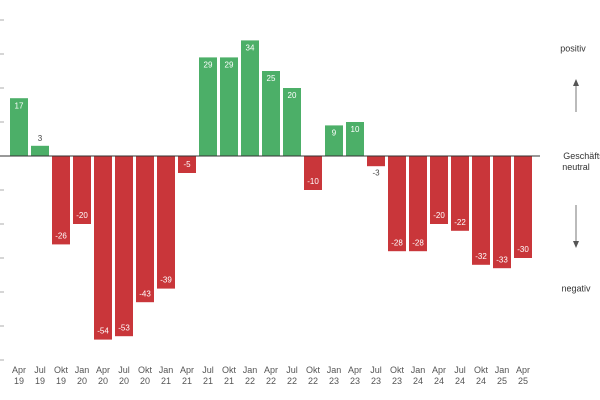 The image size is (600, 400). What do you see at coordinates (418, 375) in the screenshot?
I see `x-tick-label: Jan 24` at bounding box center [418, 375].